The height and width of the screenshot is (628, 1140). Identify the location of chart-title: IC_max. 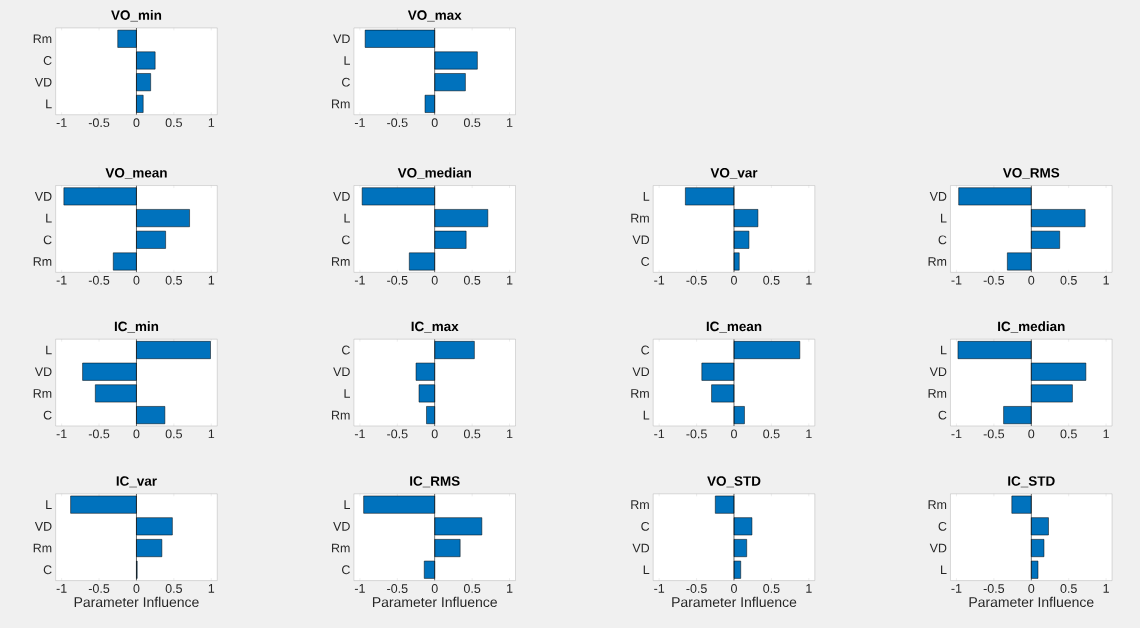
(435, 327).